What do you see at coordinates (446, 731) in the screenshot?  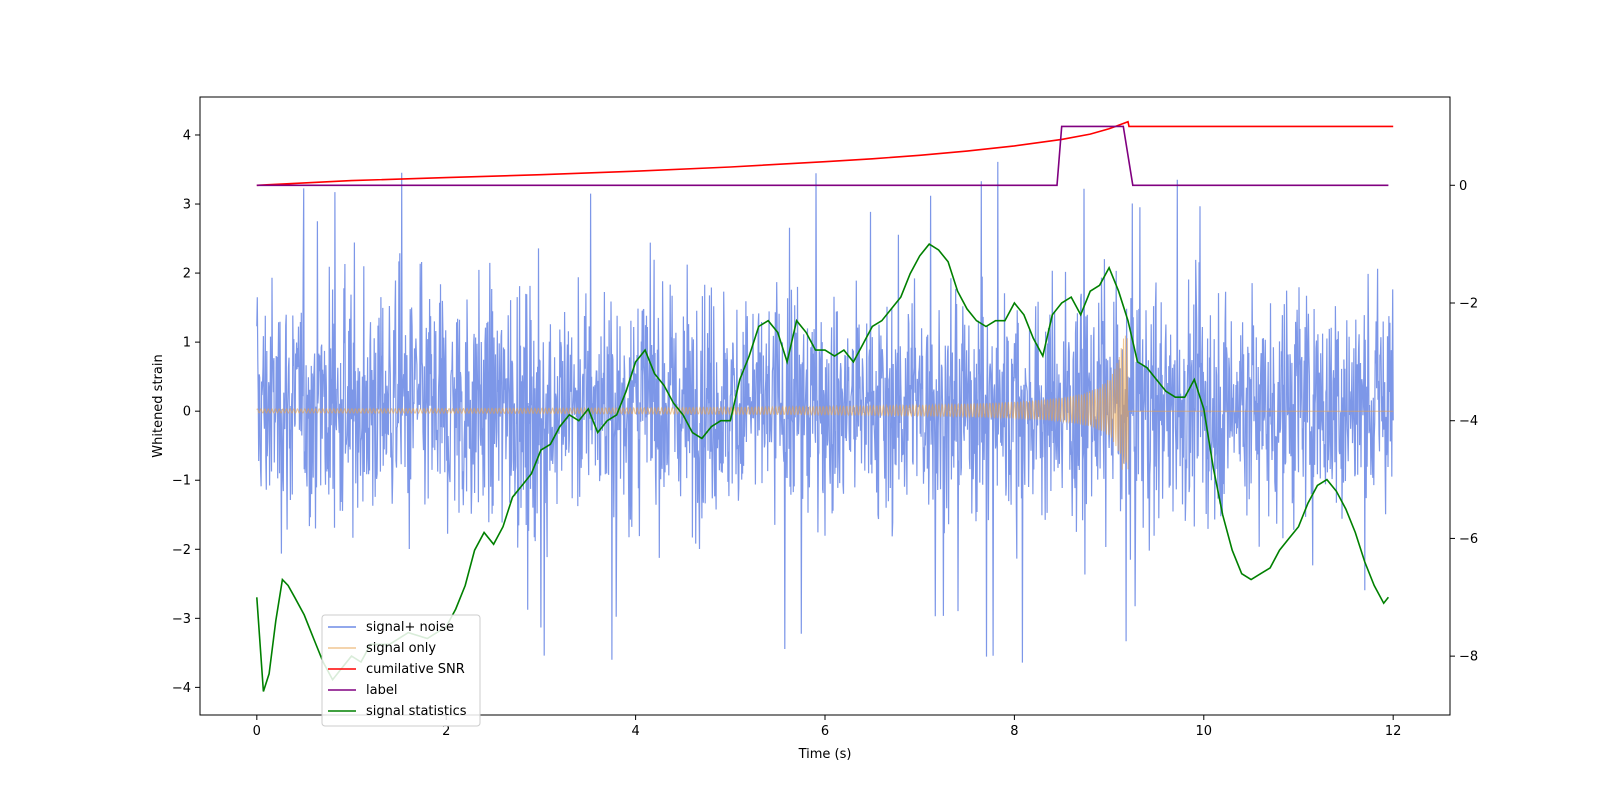 I see `x-tick-label: 2` at bounding box center [446, 731].